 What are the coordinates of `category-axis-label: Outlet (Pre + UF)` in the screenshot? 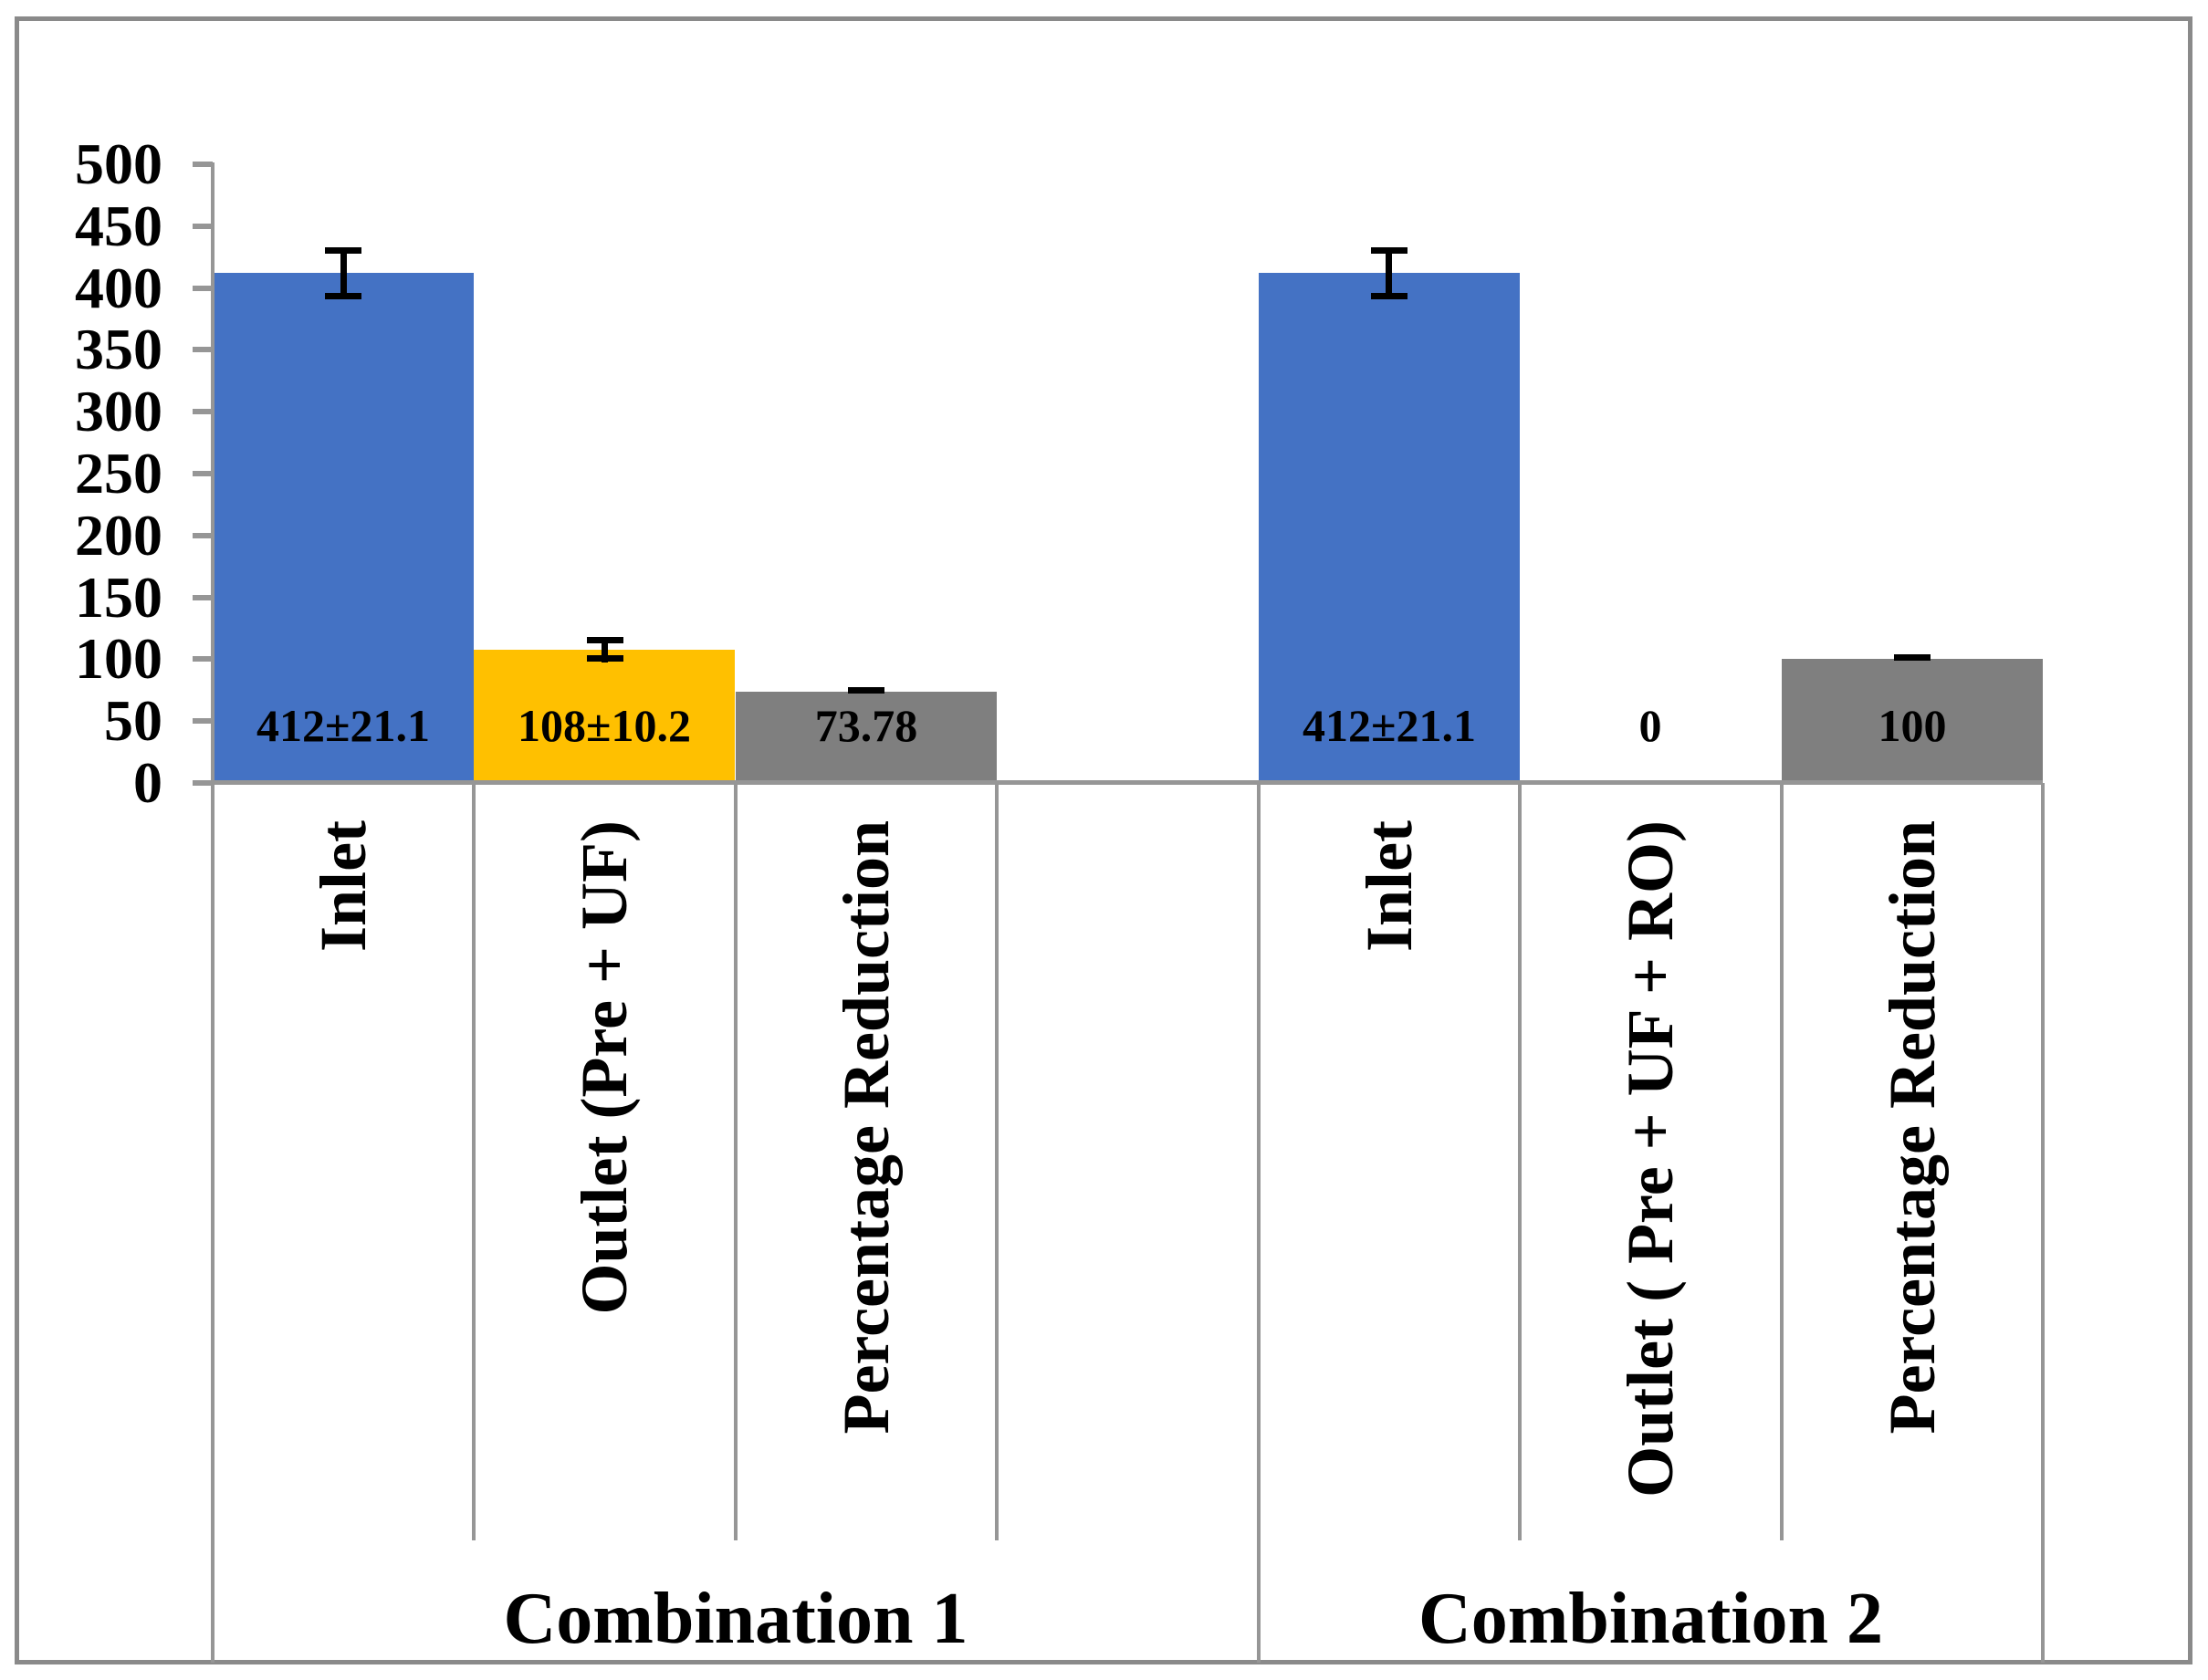 It's located at (604, 1068).